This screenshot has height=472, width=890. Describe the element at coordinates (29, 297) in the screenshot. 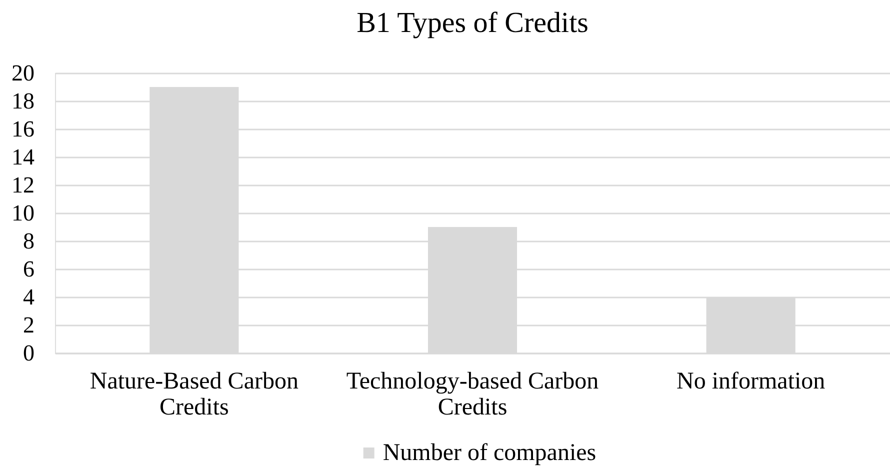

I see `y-tick-label: 4` at that location.